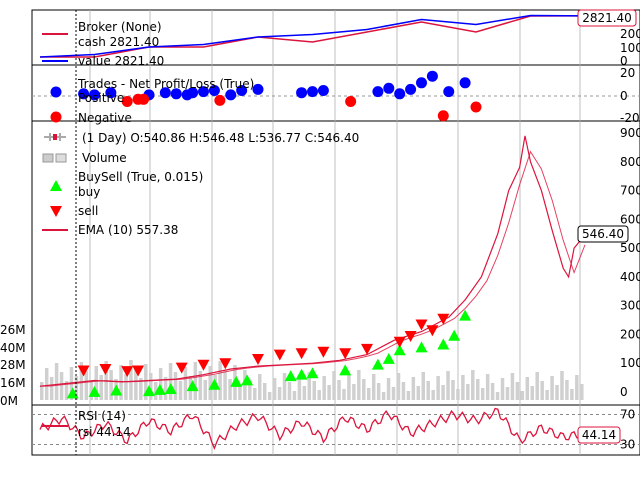  I want to click on price-y-tick-label: 100, so click(630, 363).